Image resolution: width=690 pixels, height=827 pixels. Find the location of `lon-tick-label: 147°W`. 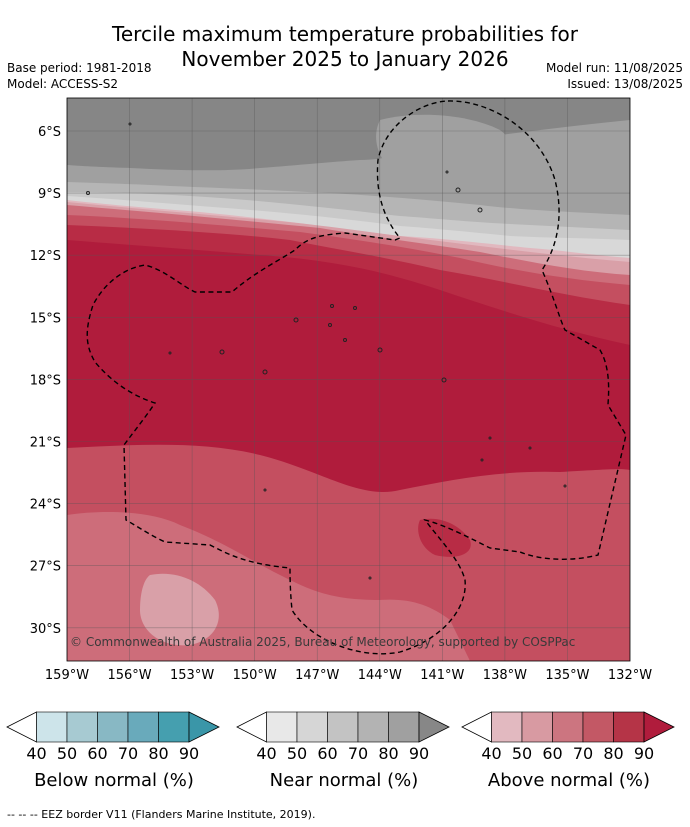

lon-tick-label: 147°W is located at coordinates (317, 675).